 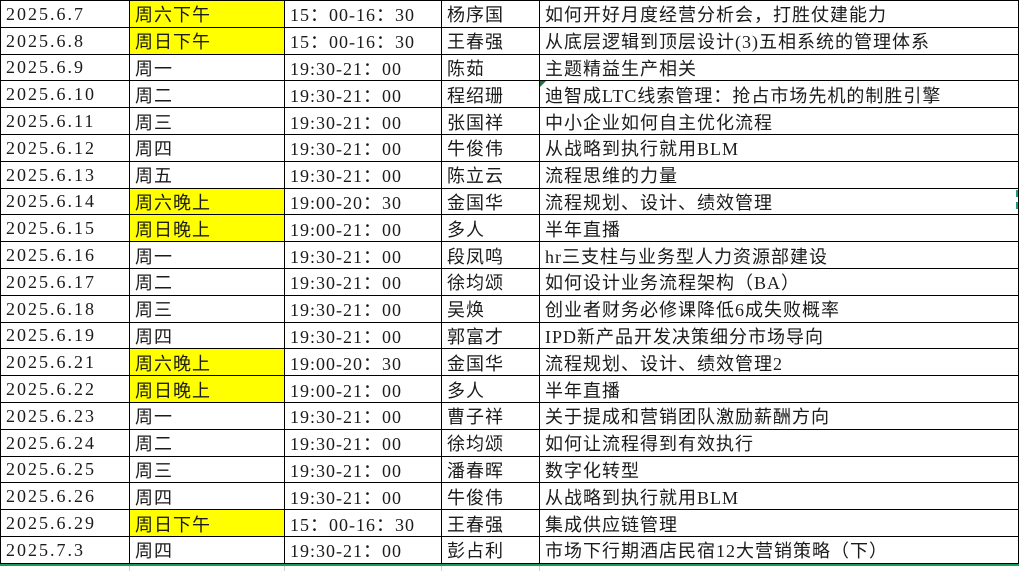 What do you see at coordinates (779, 255) in the screenshot?
I see `cell-topic: hr三支柱与业务型人力资源部建设` at bounding box center [779, 255].